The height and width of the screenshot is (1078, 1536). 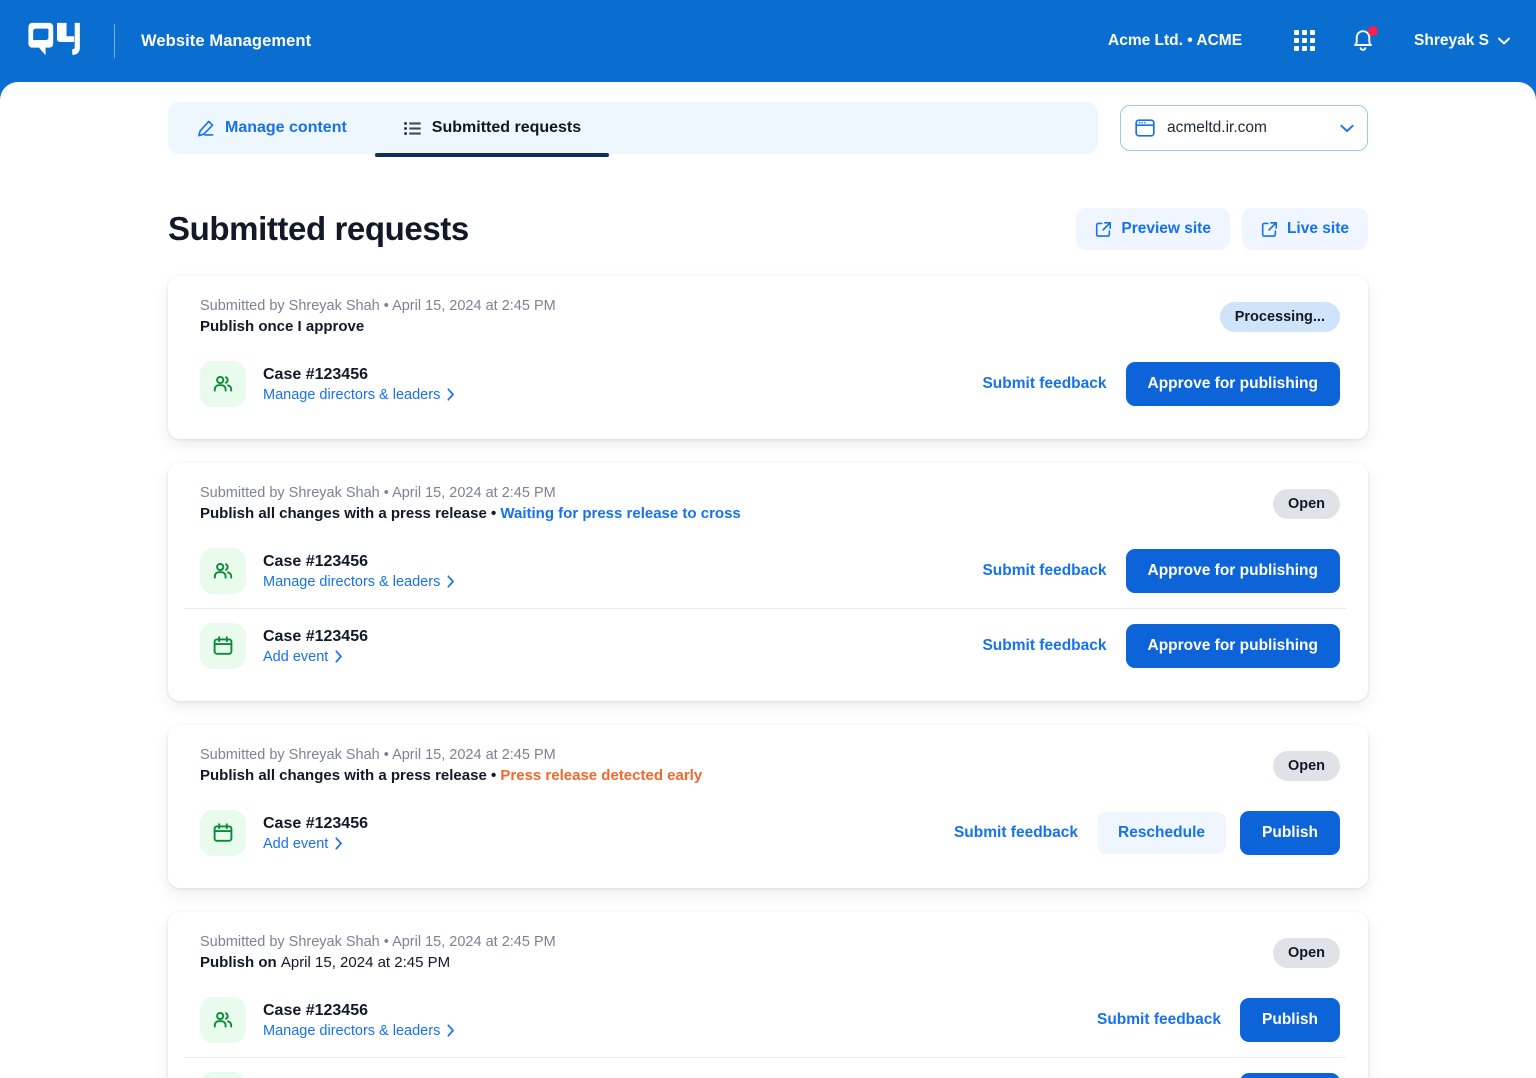 What do you see at coordinates (601, 775) in the screenshot?
I see `request-headline-note: Press release detected early` at bounding box center [601, 775].